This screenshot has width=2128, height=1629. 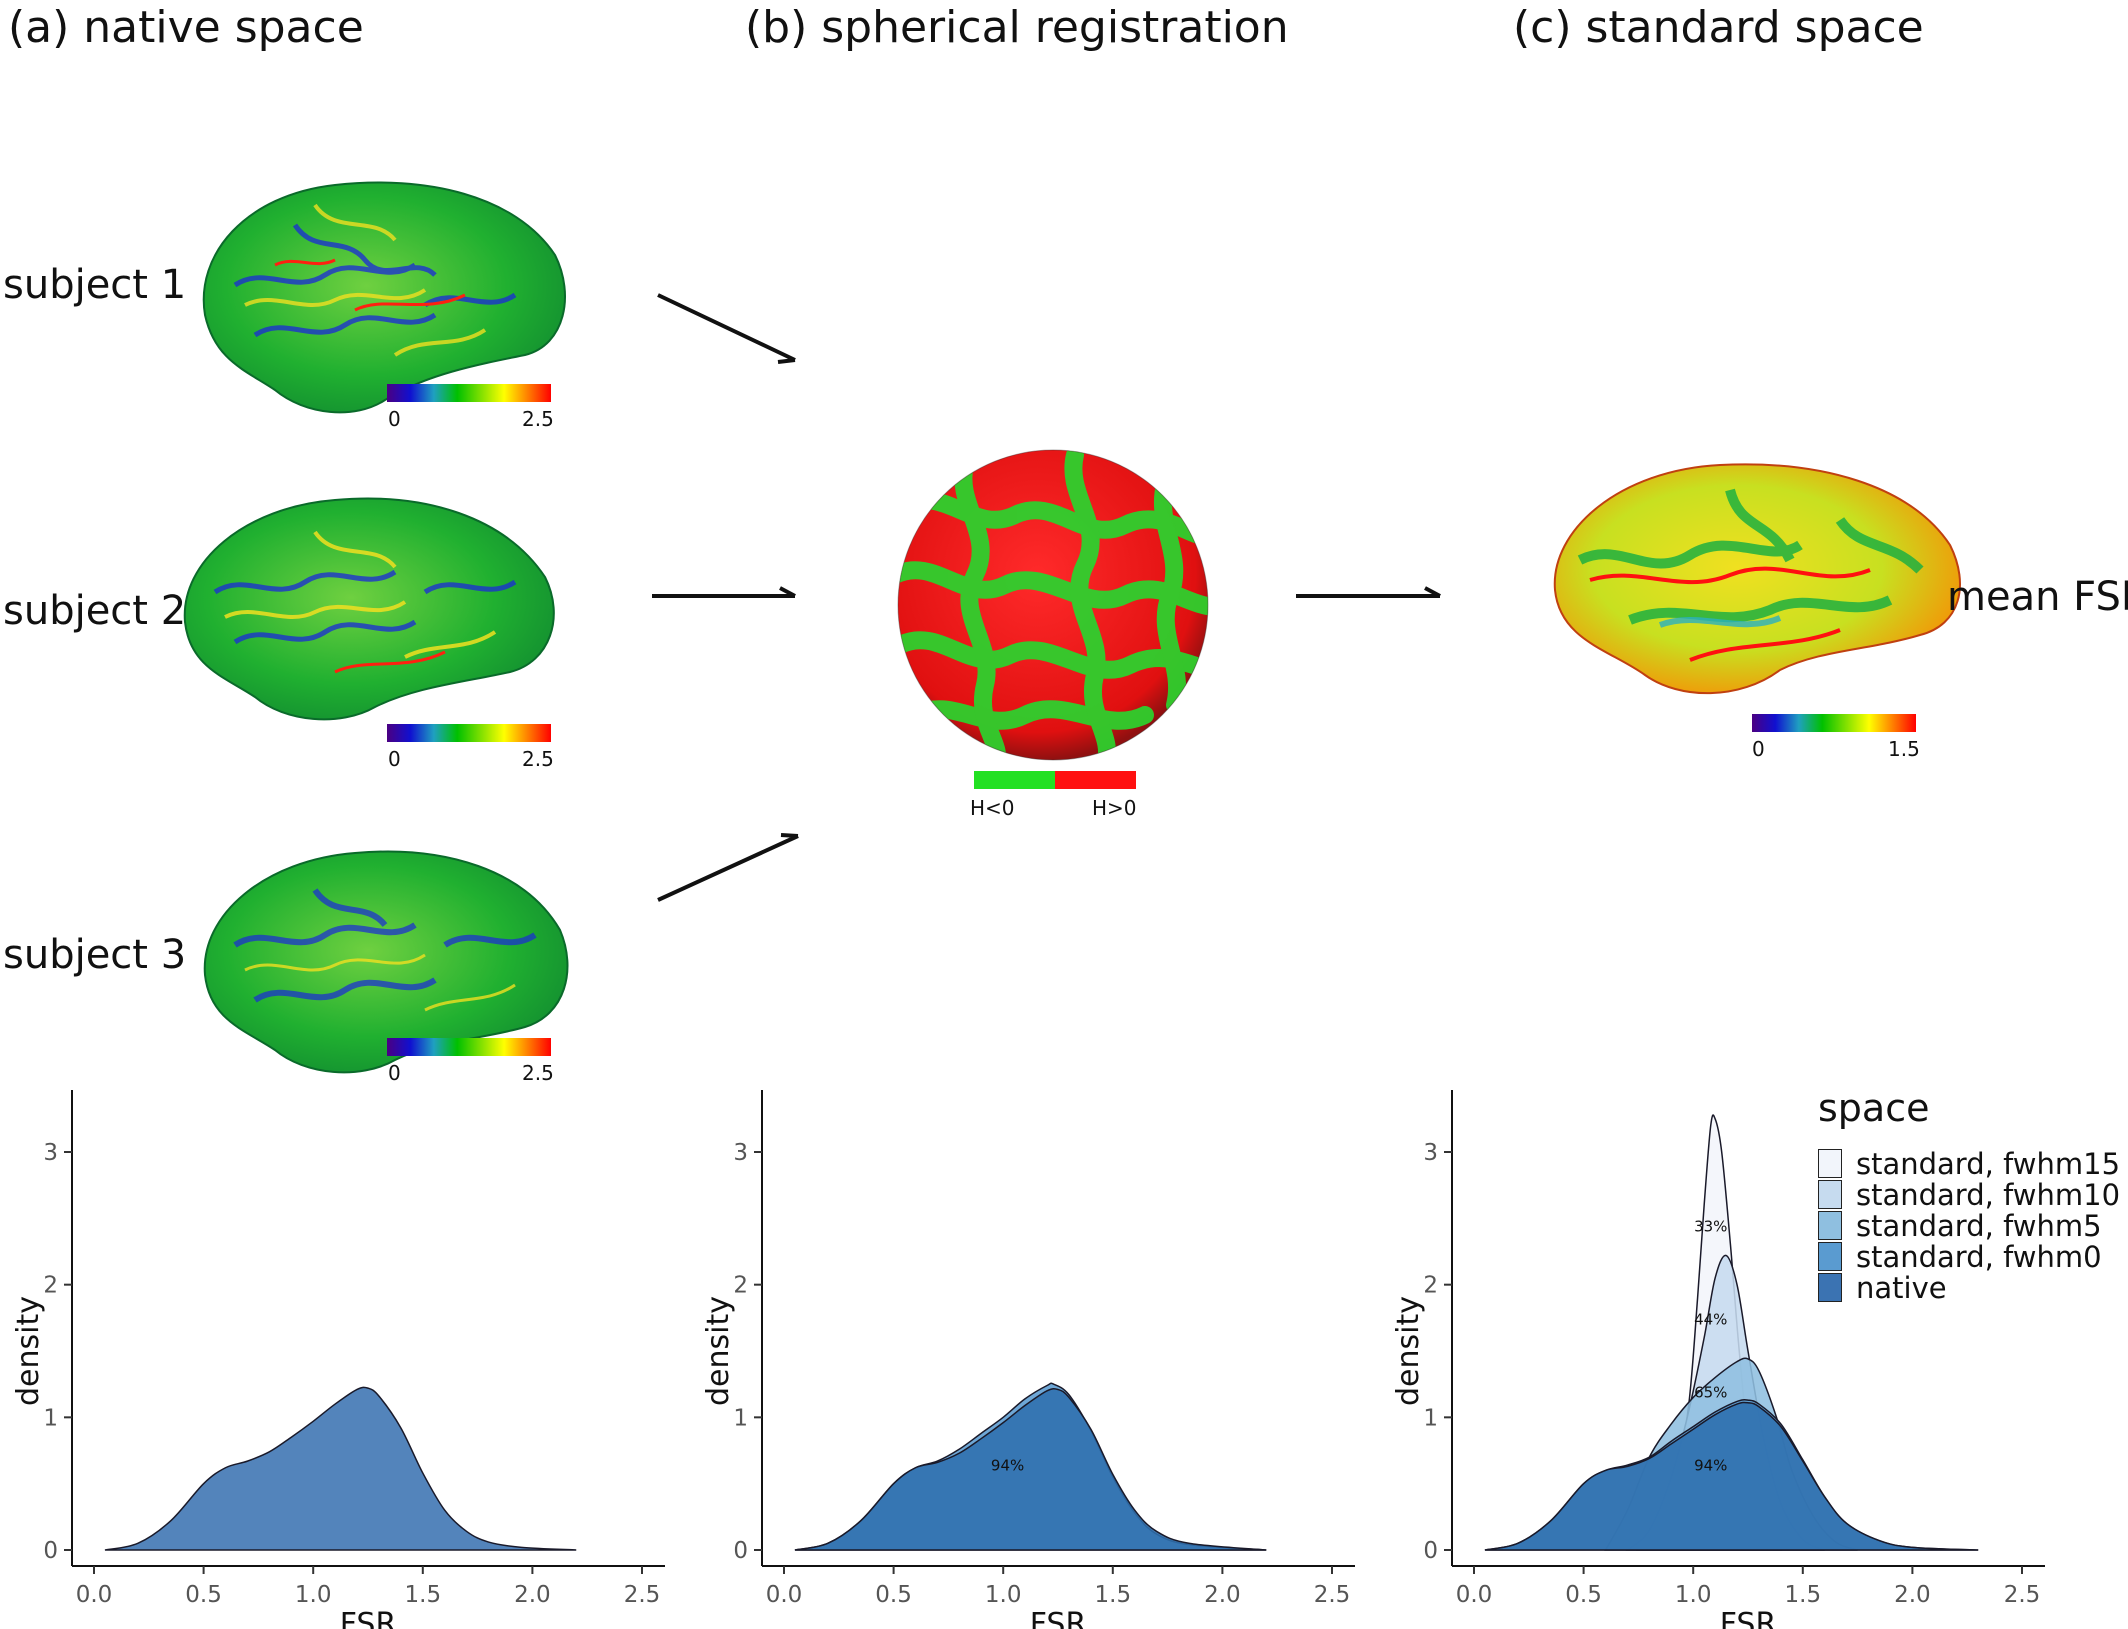 What do you see at coordinates (1028, 1359) in the screenshot?
I see `density-chart-registration: 0.0 0.5 1.0 1.5 2.0 2.5 0 1 2 3 FSR density 94%` at bounding box center [1028, 1359].